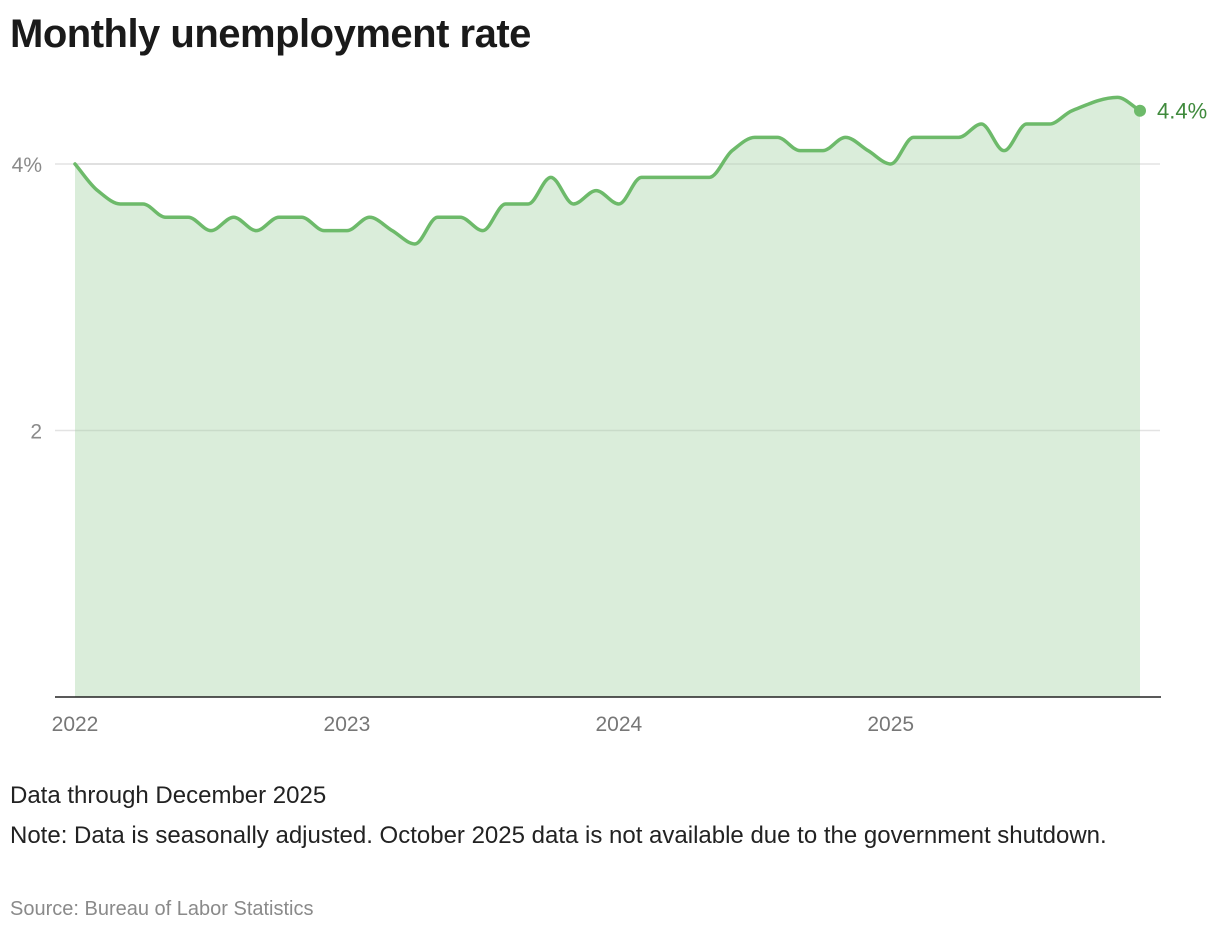 This screenshot has height=938, width=1220. What do you see at coordinates (36, 432) in the screenshot?
I see `y-tick-label: 2` at bounding box center [36, 432].